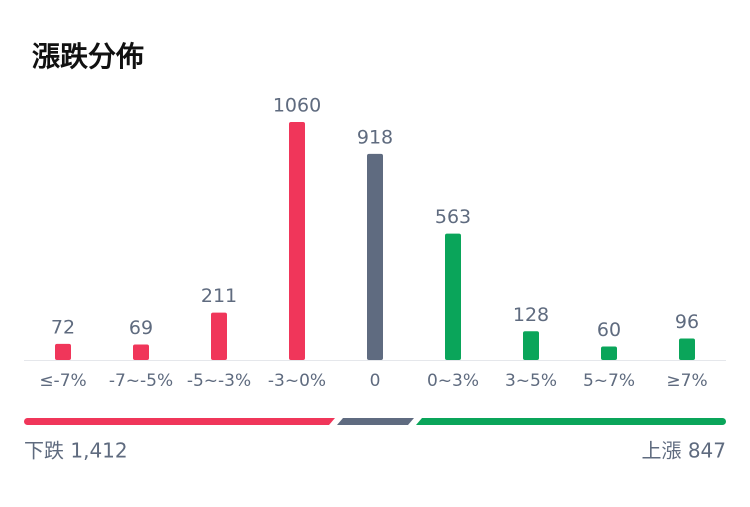  Describe the element at coordinates (76, 451) in the screenshot. I see `down-summary: 下跌 1,412` at that location.